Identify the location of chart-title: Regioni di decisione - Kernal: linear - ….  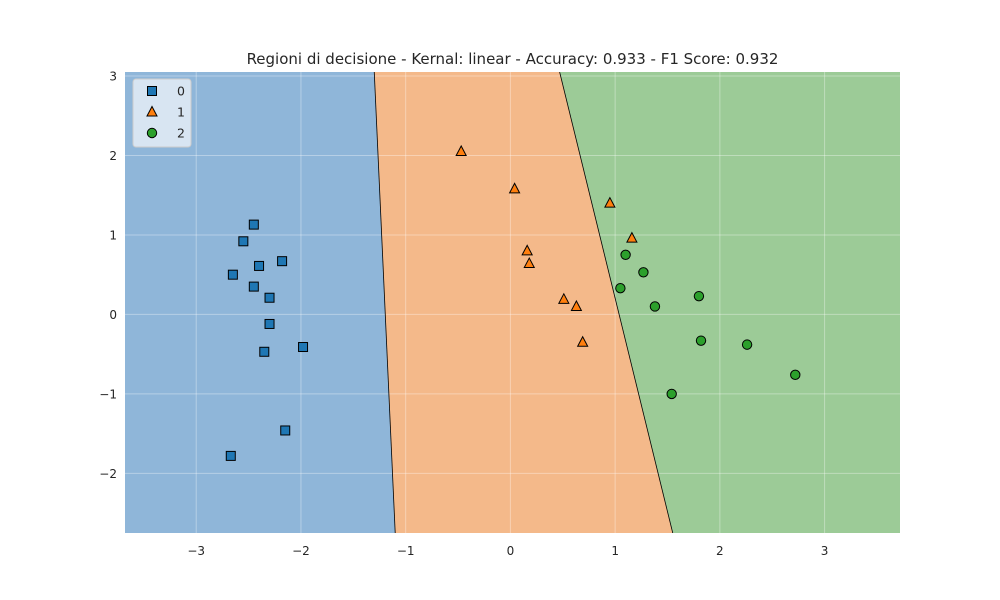
(513, 59).